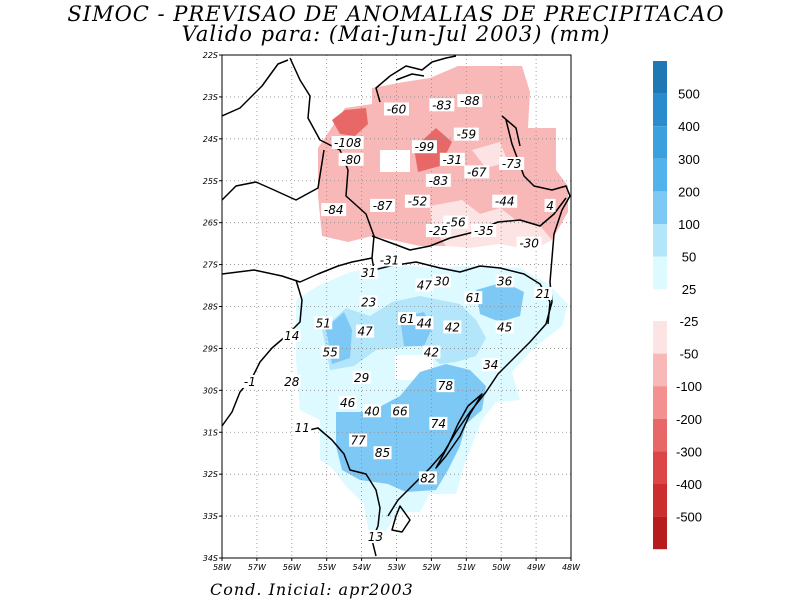 Image resolution: width=792 pixels, height=612 pixels. What do you see at coordinates (210, 432) in the screenshot?
I see `lat-tick-label: 31S` at bounding box center [210, 432].